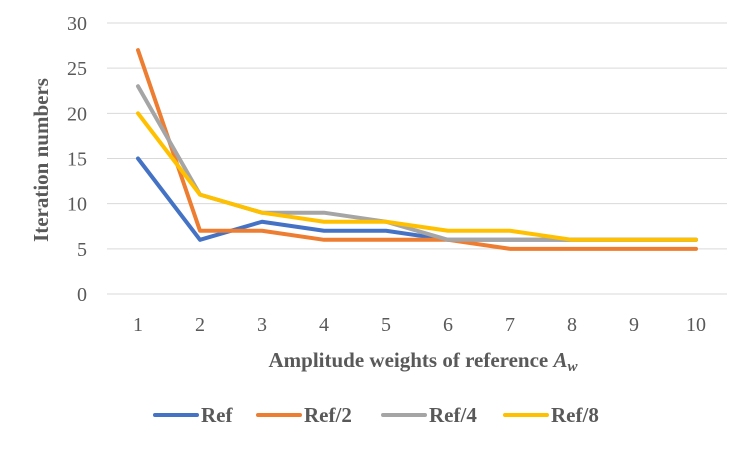  Describe the element at coordinates (410, 360) in the screenshot. I see `x-axis-title-text: Amplitude weights of reference` at that location.